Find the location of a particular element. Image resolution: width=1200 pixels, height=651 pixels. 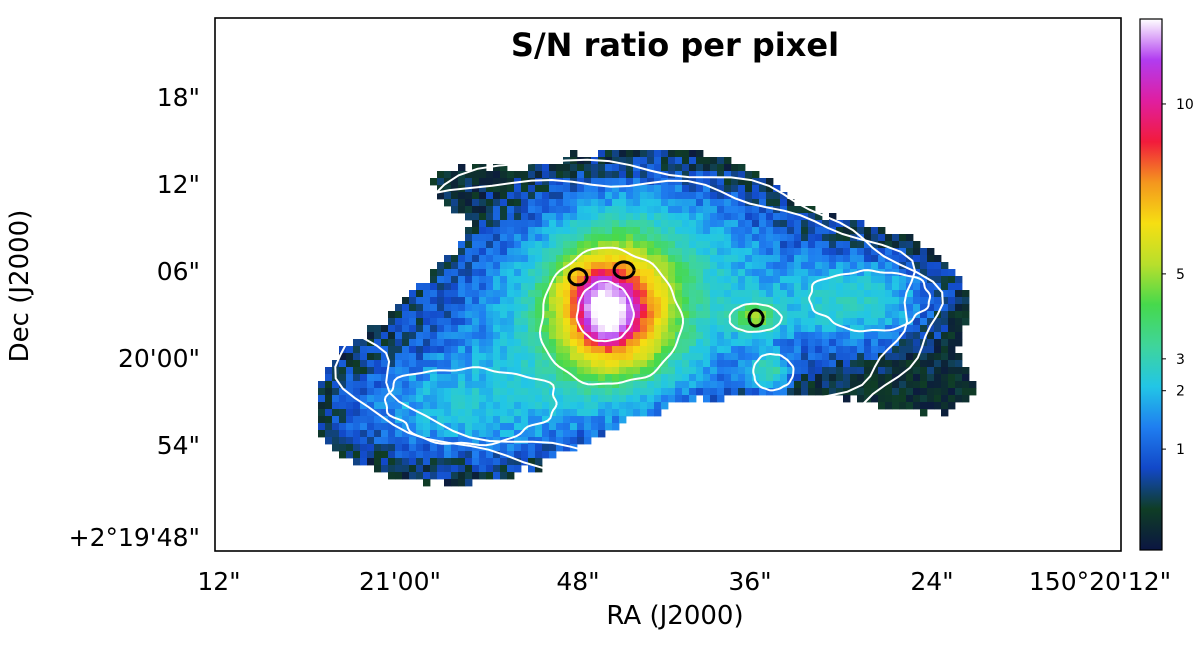

x-tick-label: 24" is located at coordinates (931, 581).